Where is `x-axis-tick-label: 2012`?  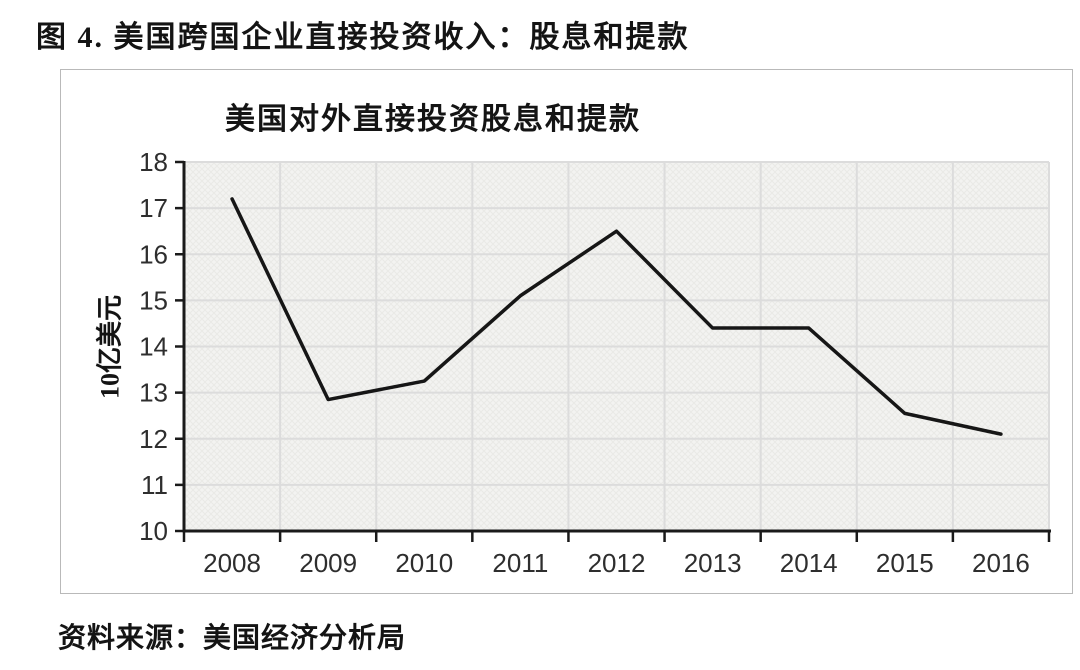
x-axis-tick-label: 2012 is located at coordinates (617, 563).